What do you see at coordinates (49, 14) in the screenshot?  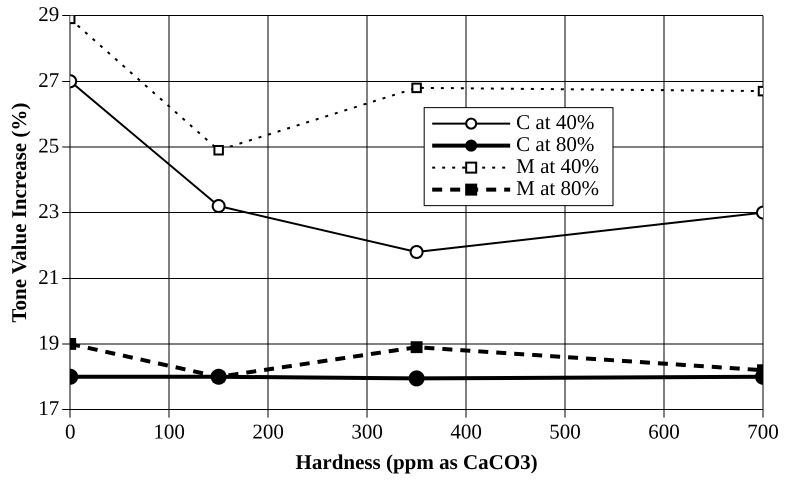 I see `y-tick-label: 29` at bounding box center [49, 14].